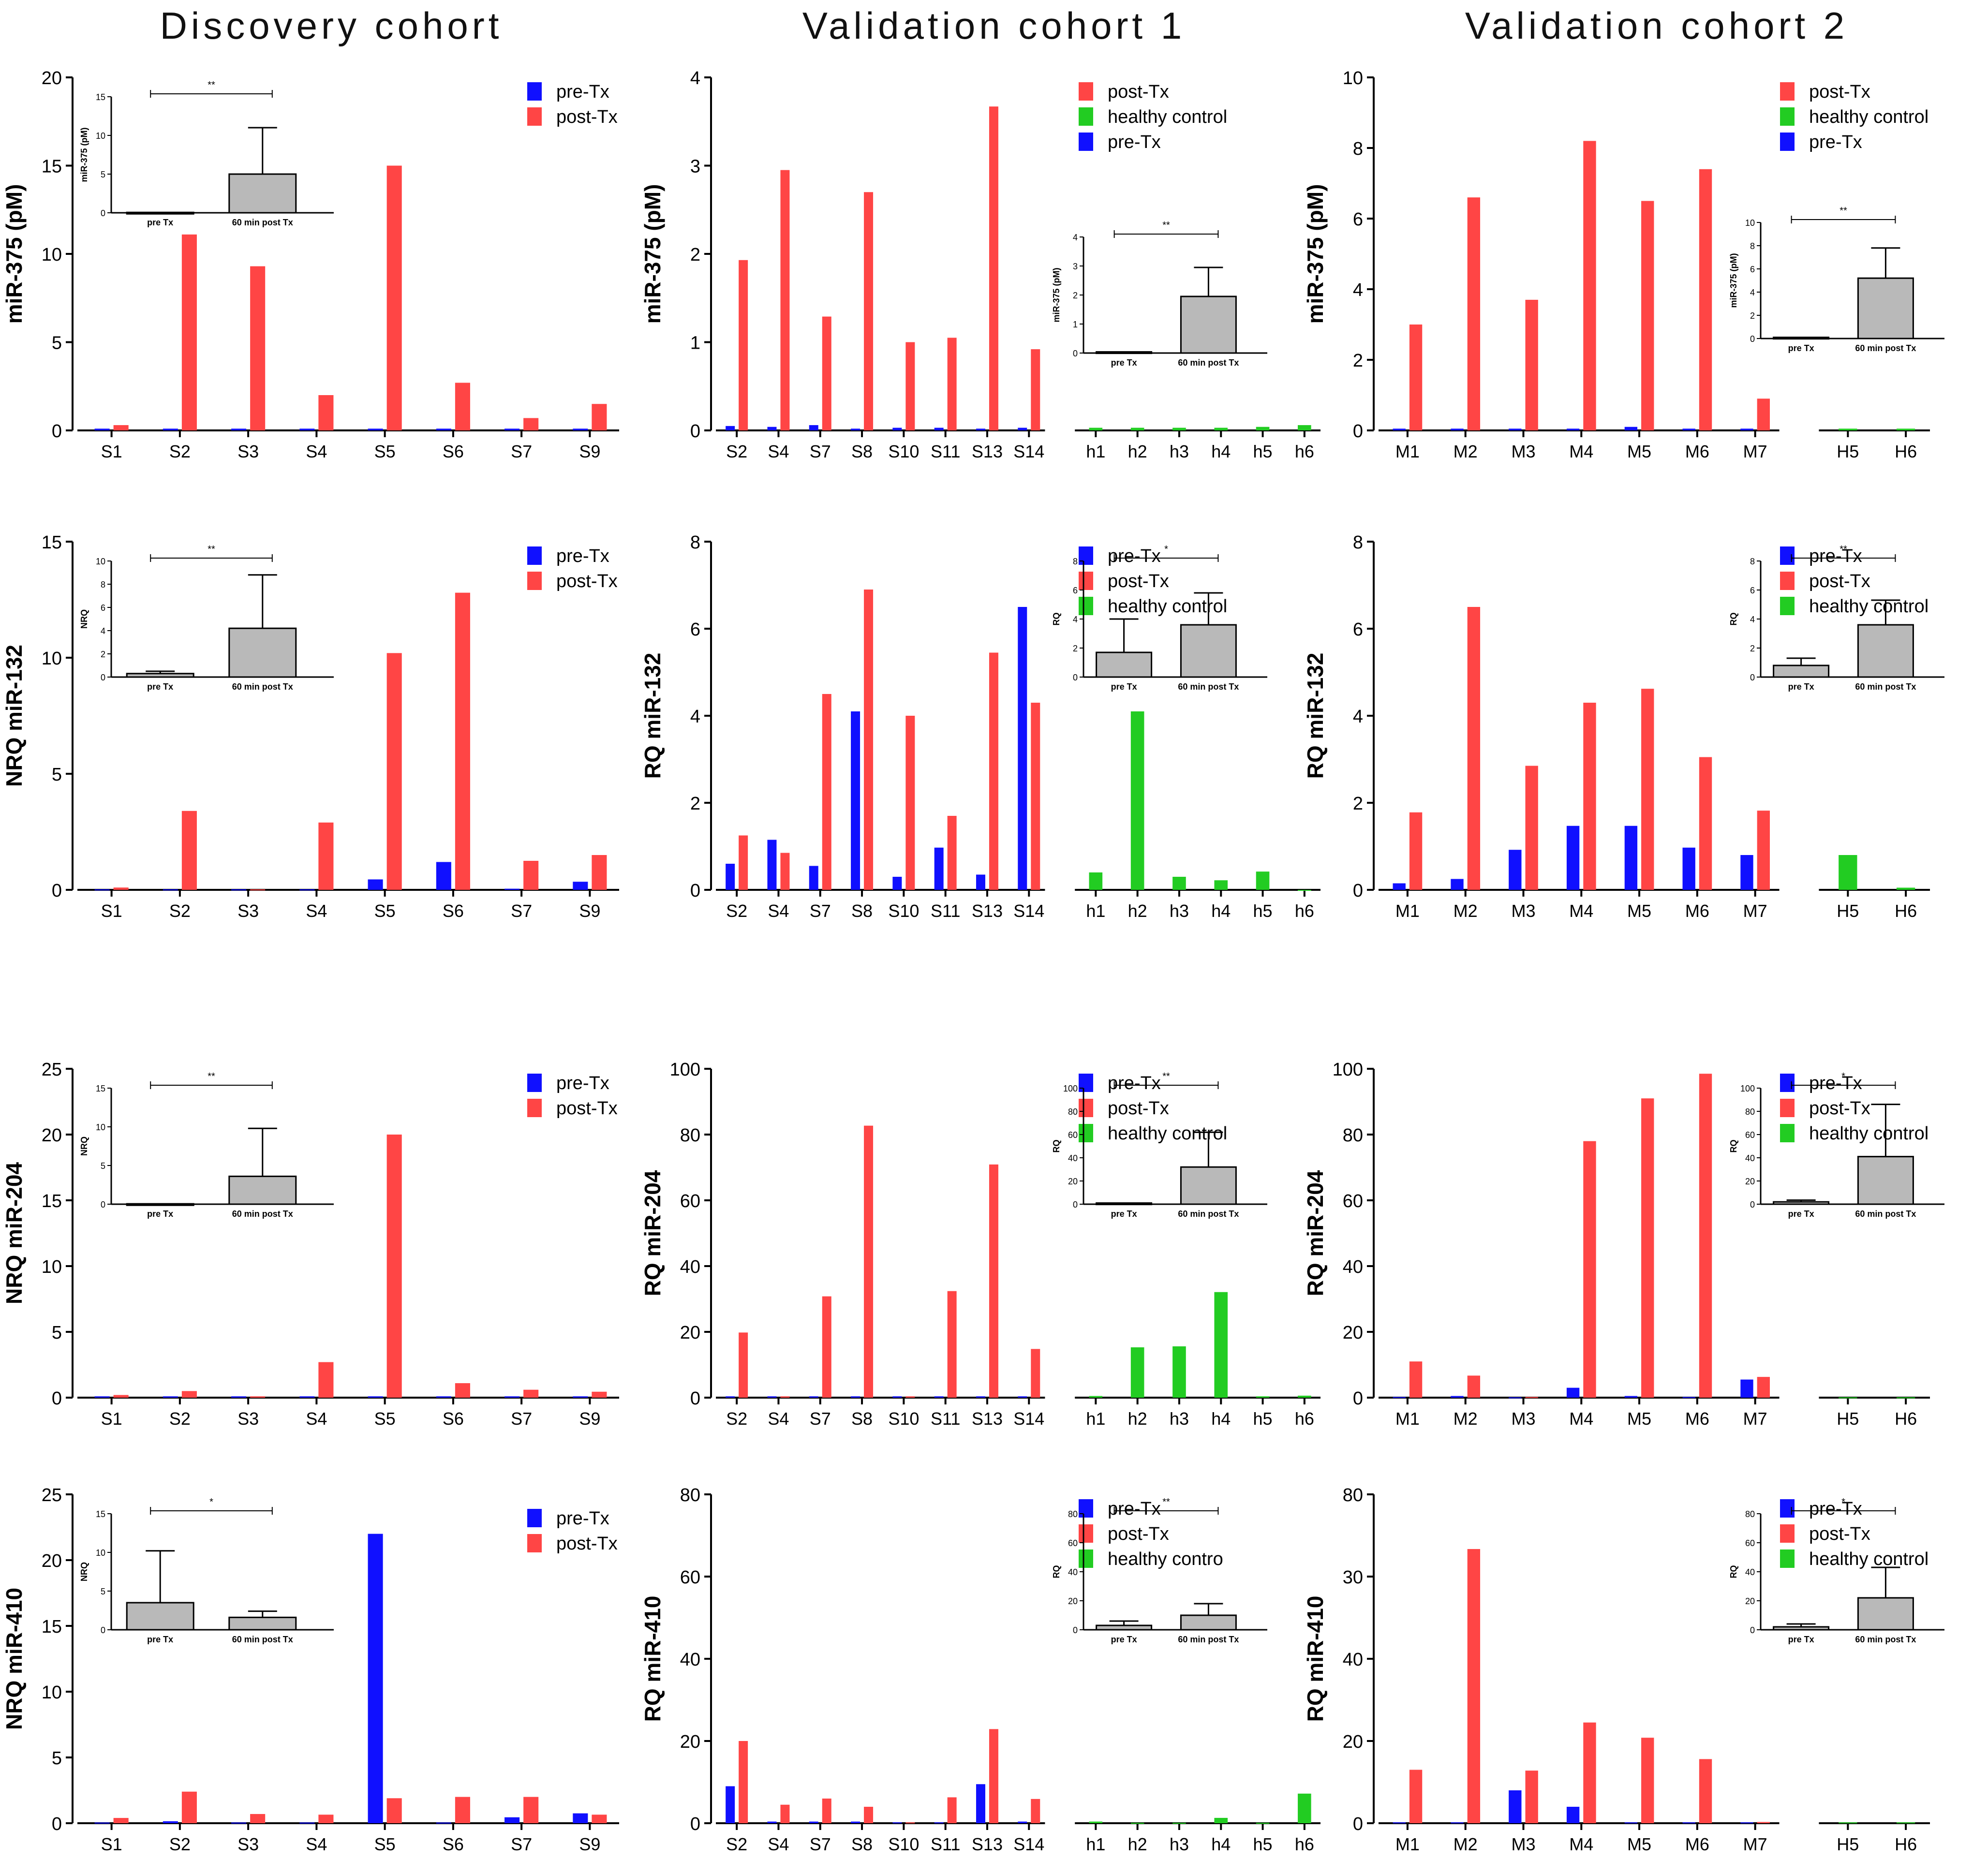 The image size is (1988, 1859). What do you see at coordinates (1095, 911) in the screenshot?
I see `x-tick-label: h1` at bounding box center [1095, 911].